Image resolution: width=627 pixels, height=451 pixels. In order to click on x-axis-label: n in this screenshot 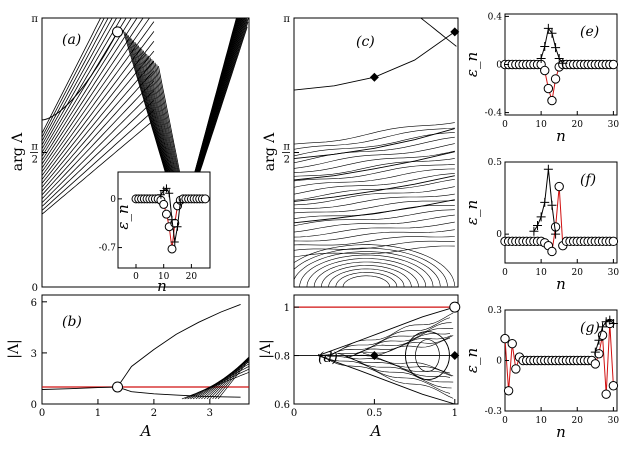, I will do `click(561, 136)`.